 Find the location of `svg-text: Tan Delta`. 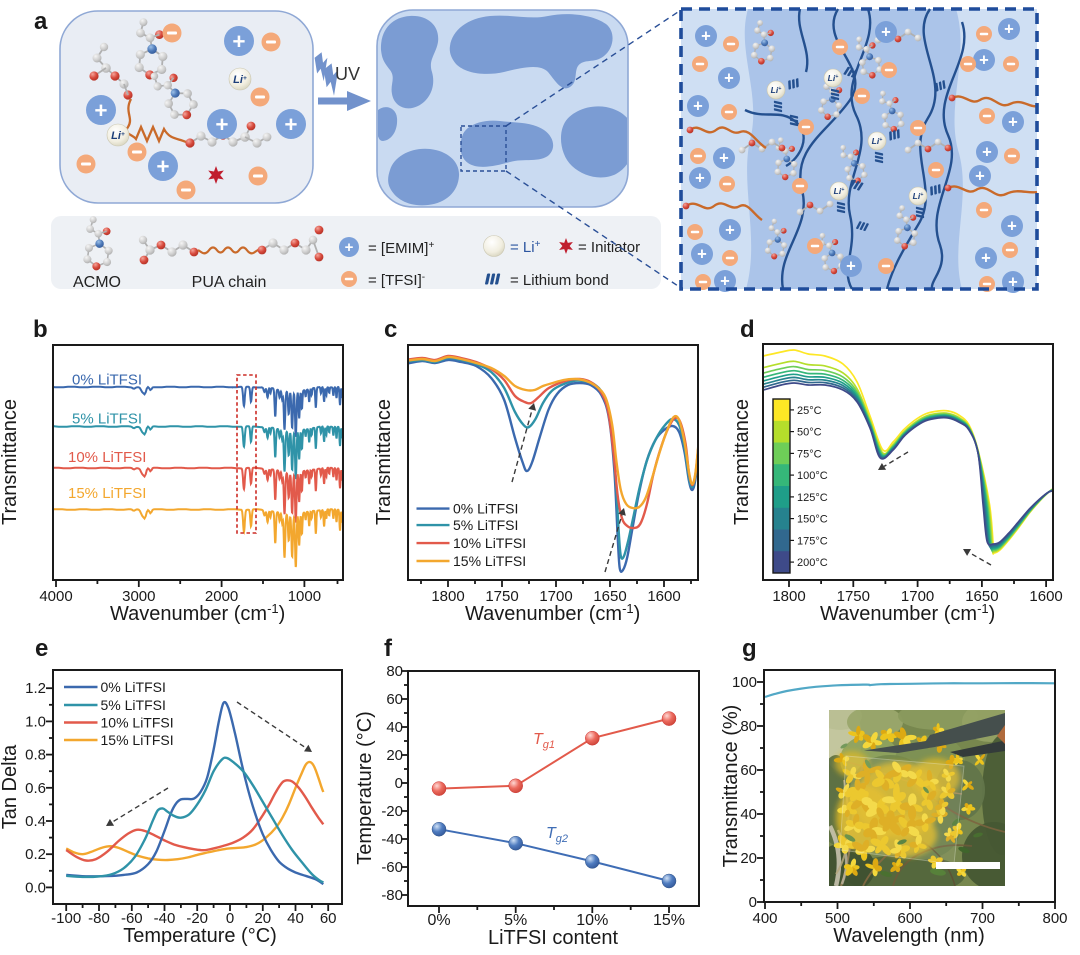

svg-text: Tan Delta is located at coordinates (10, 786).